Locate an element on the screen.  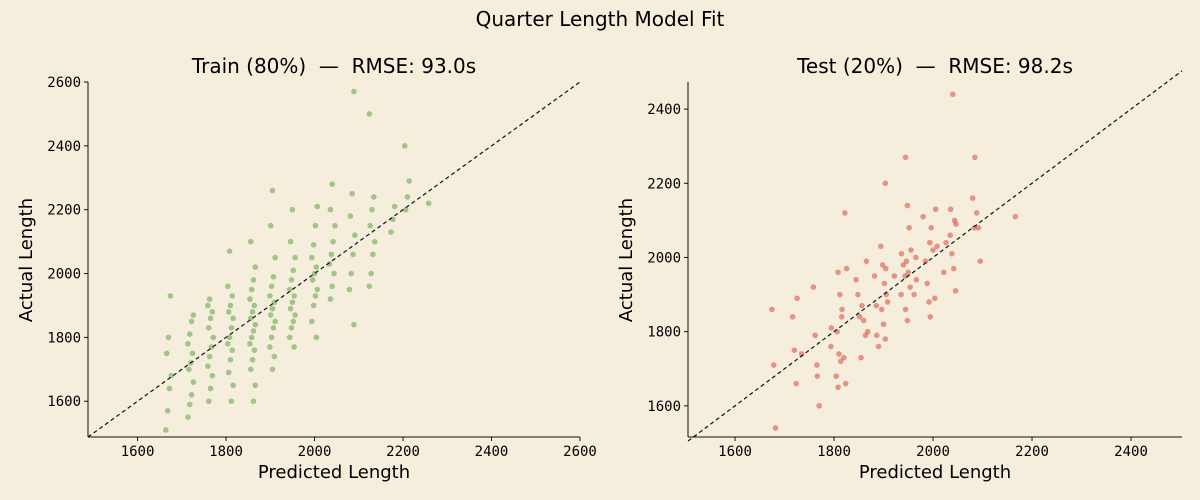
train-x-tick-label: 2400 is located at coordinates (492, 452).